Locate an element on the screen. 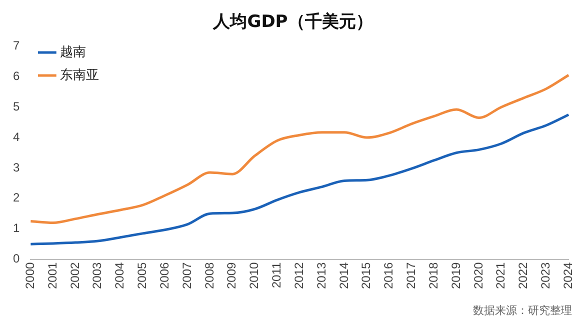  source-note: 数据来源：研究整理 is located at coordinates (522, 310).